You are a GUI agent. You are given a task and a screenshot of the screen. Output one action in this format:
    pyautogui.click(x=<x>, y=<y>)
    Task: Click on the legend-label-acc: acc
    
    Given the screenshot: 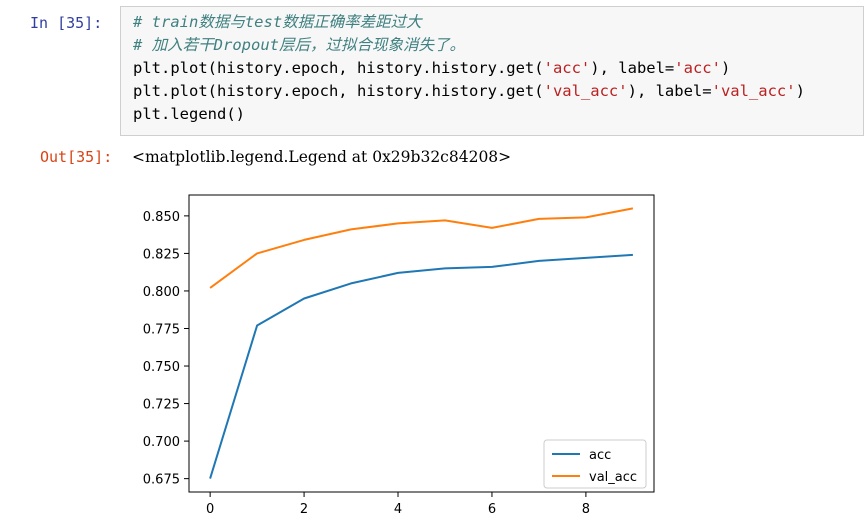 What is the action you would take?
    pyautogui.click(x=600, y=455)
    